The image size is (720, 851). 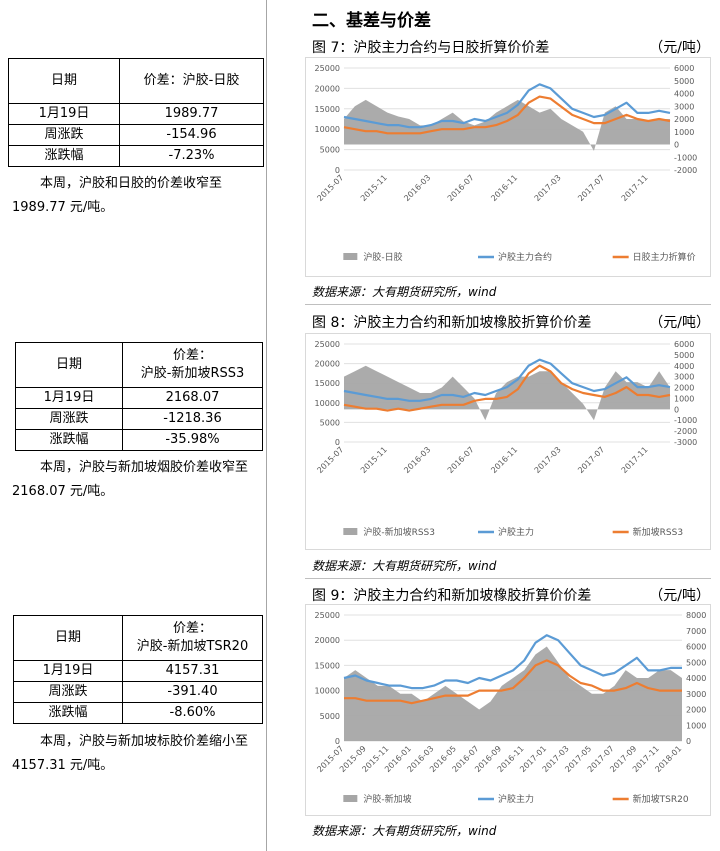 What do you see at coordinates (516, 799) in the screenshot?
I see `legend-label: 沪胶主力` at bounding box center [516, 799].